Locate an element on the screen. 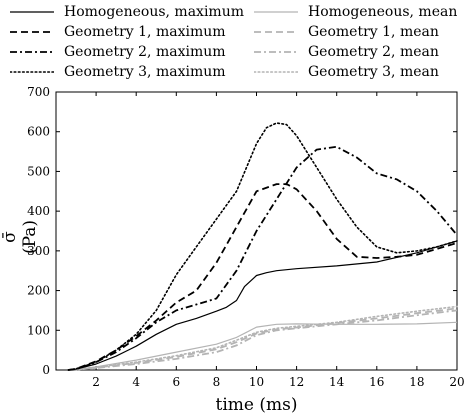 This screenshot has height=416, width=466. legend-label: Homogeneous, maximum is located at coordinates (154, 12).